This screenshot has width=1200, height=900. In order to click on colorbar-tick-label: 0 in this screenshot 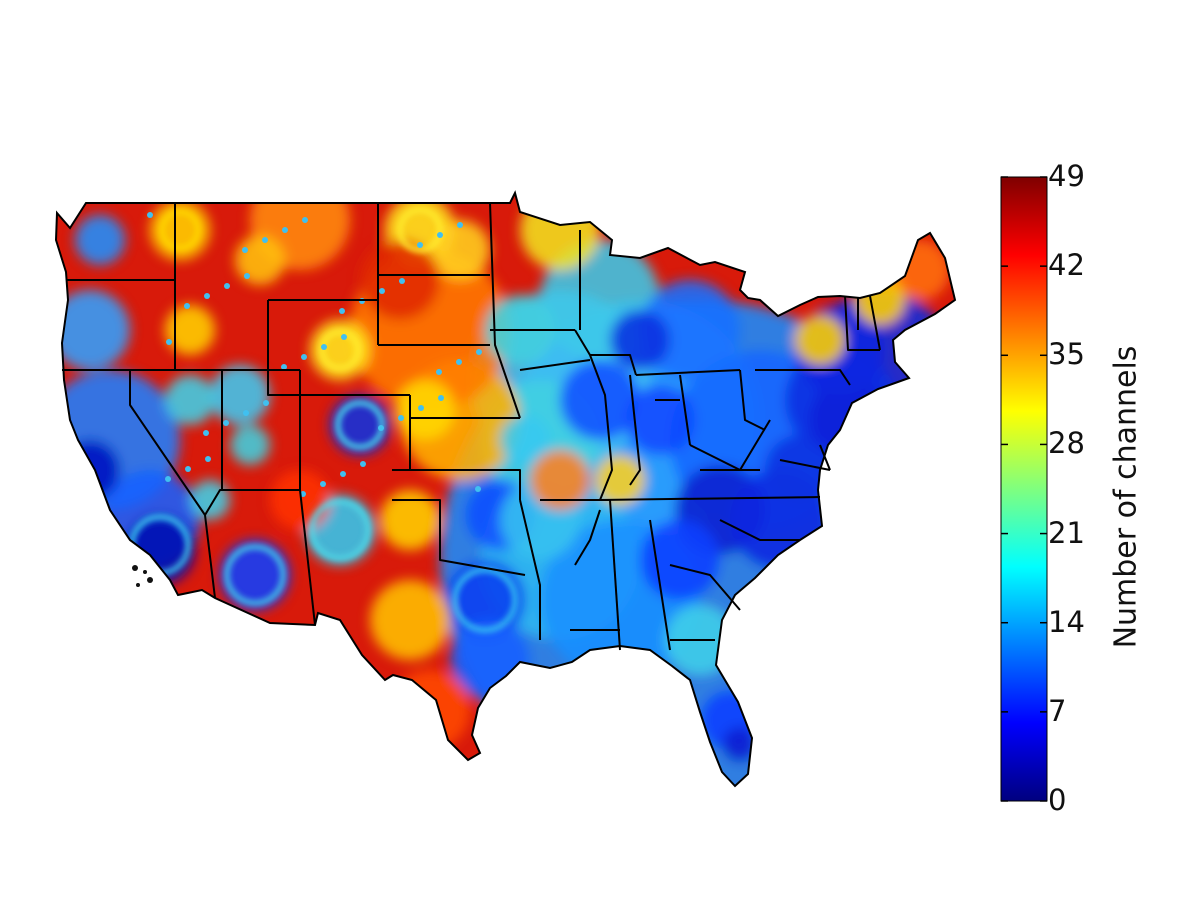, I will do `click(1057, 800)`.